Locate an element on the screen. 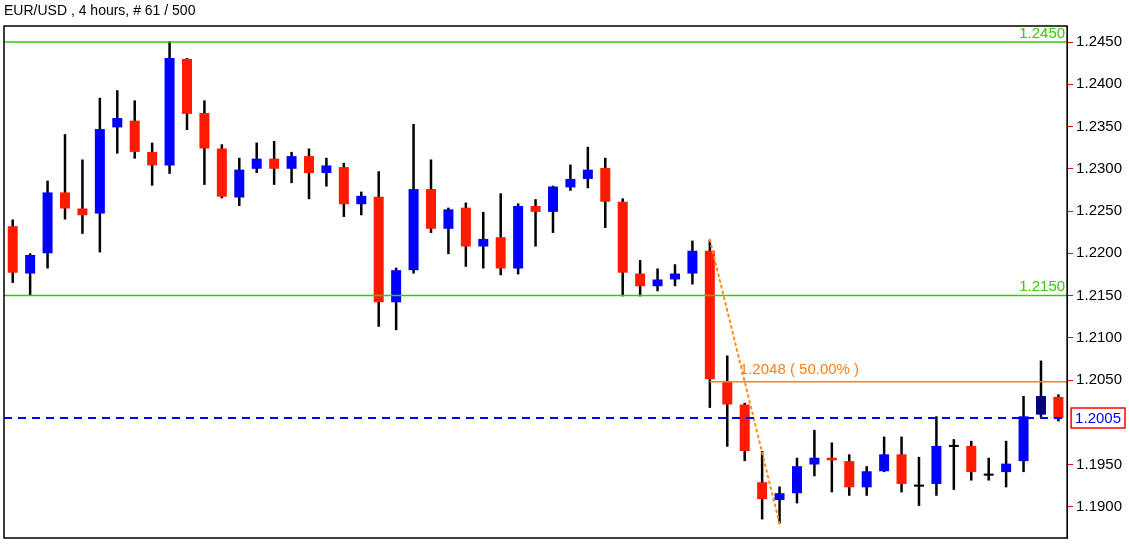  y-tick-label: 1.2350 is located at coordinates (1099, 125).